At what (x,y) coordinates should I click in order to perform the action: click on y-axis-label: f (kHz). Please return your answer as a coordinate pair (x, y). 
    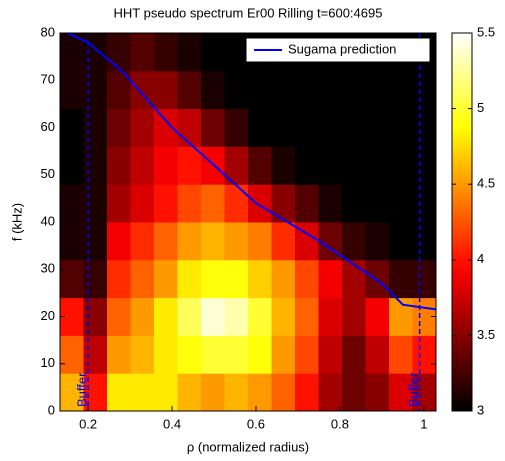
    Looking at the image, I should click on (16, 222).